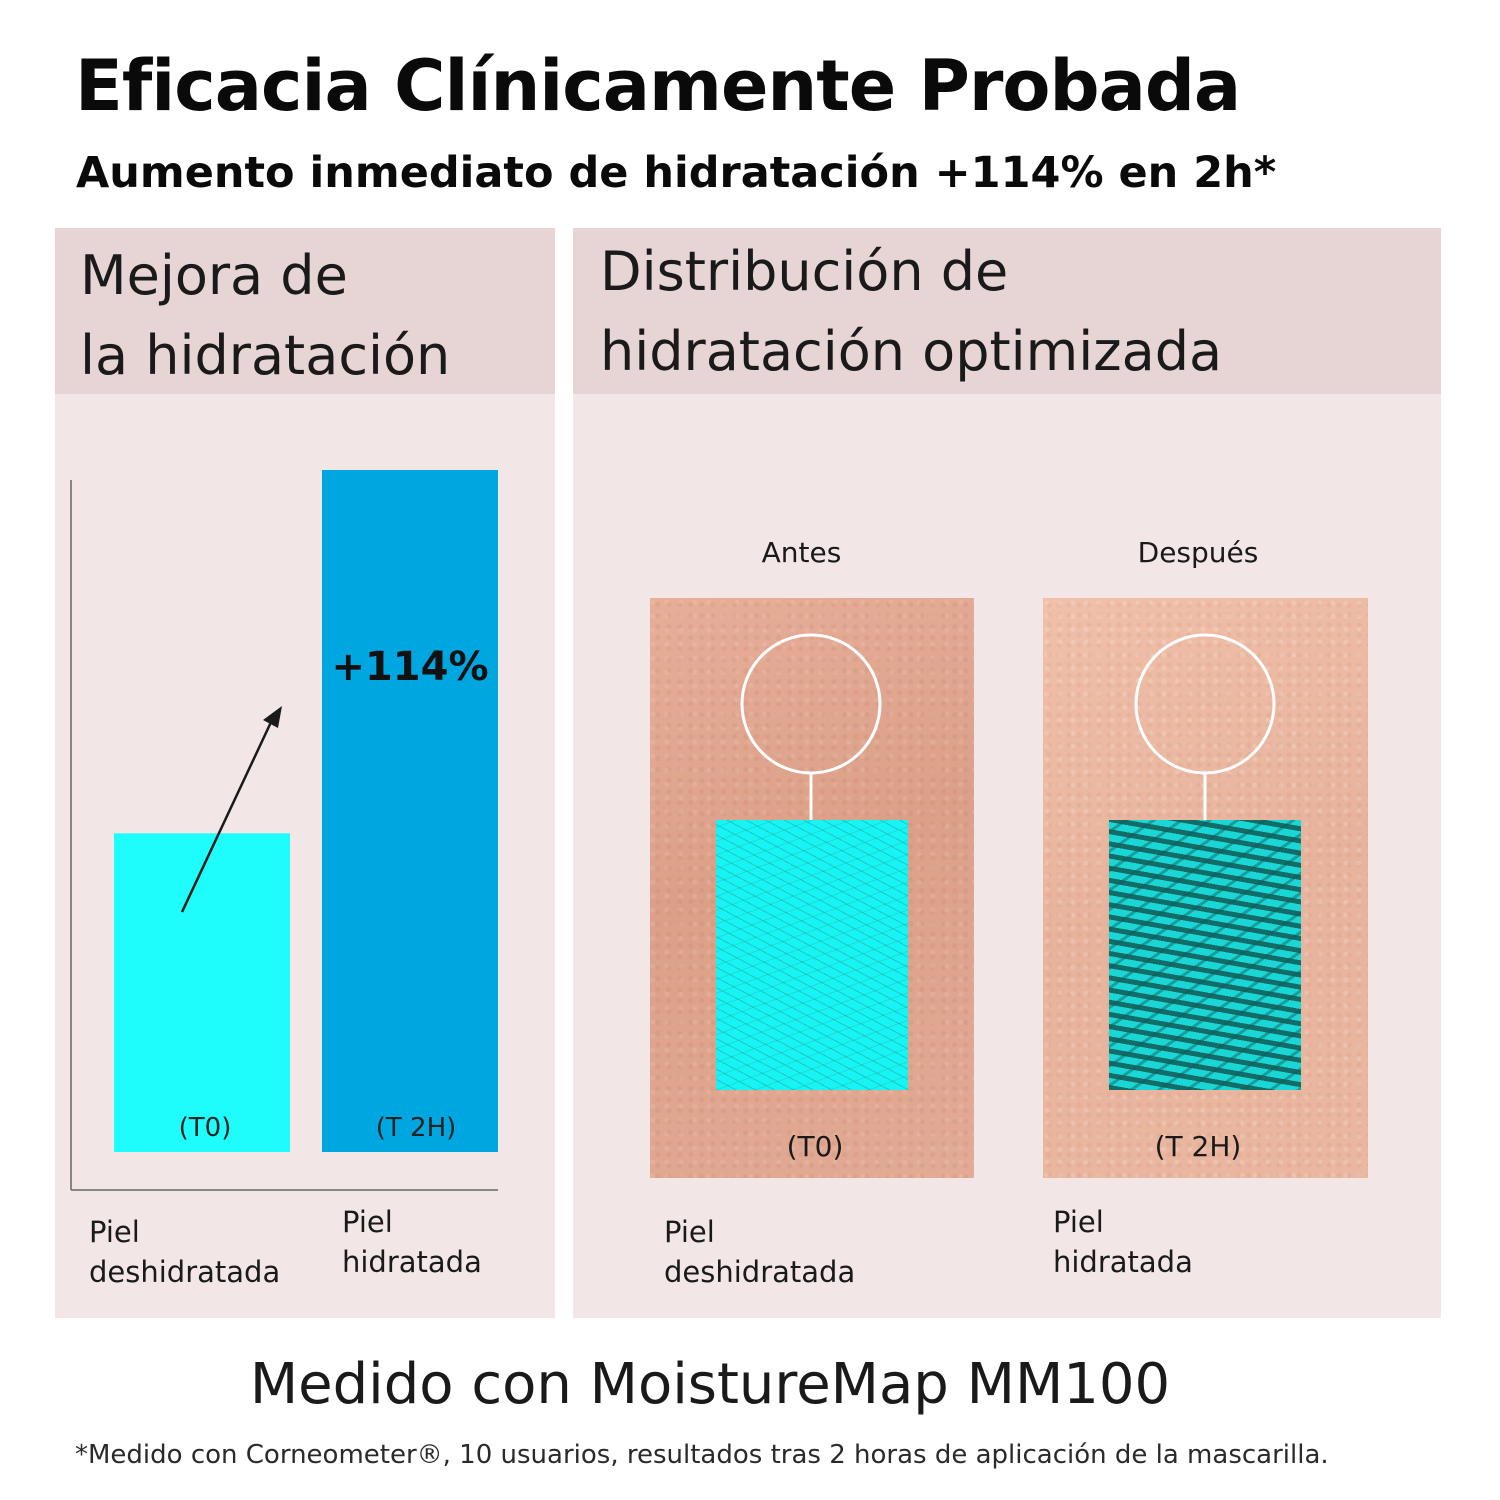 The width and height of the screenshot is (1500, 1500). I want to click on measurement-device-note: Medido con MoistureMap MM100, so click(710, 1384).